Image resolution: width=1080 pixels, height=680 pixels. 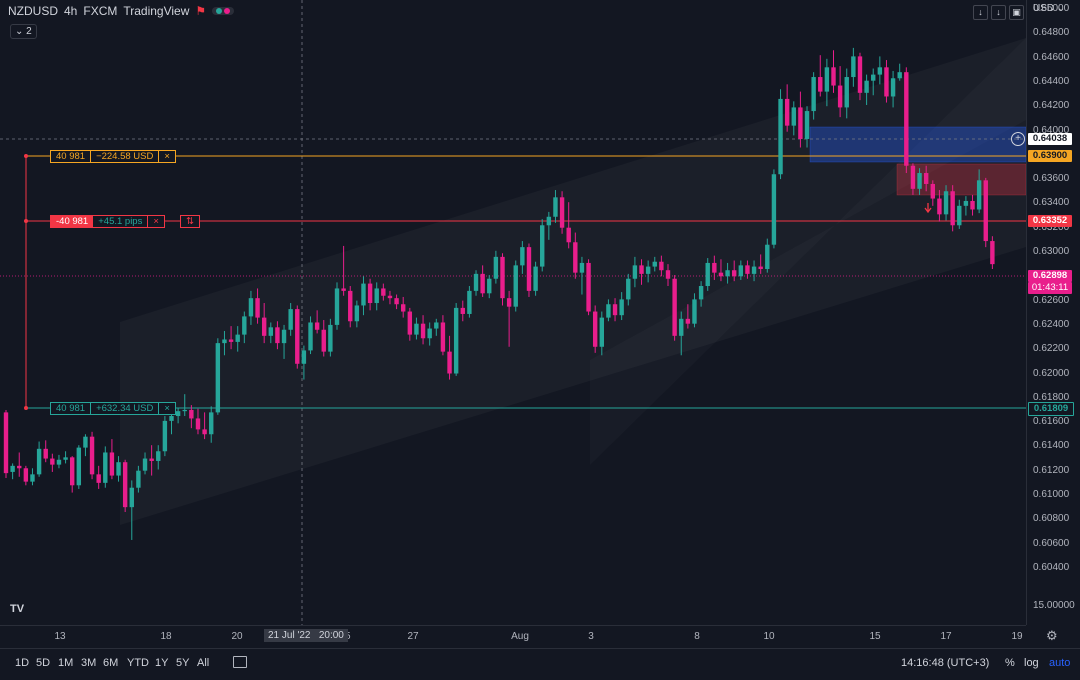 I want to click on price-tick: 0.64200, so click(x=1051, y=106).